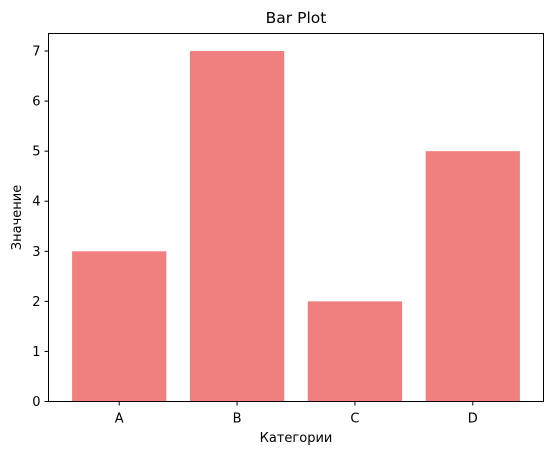 Image resolution: width=554 pixels, height=455 pixels. What do you see at coordinates (296, 438) in the screenshot?
I see `x-axis-label: Категории` at bounding box center [296, 438].